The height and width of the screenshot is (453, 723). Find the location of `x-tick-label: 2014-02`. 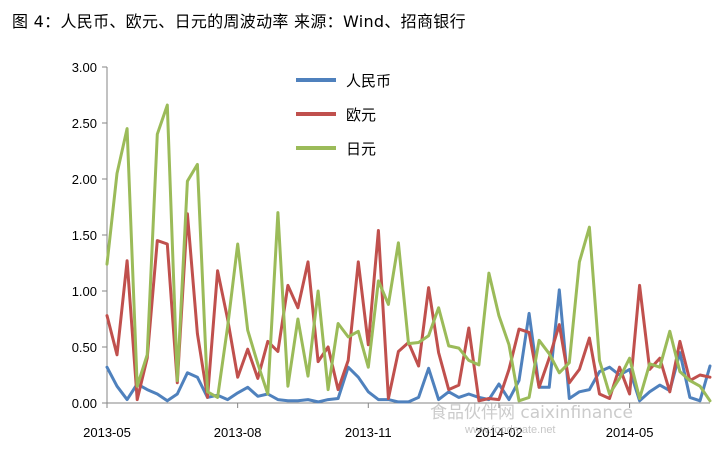

x-tick-label: 2014-02 is located at coordinates (499, 432).